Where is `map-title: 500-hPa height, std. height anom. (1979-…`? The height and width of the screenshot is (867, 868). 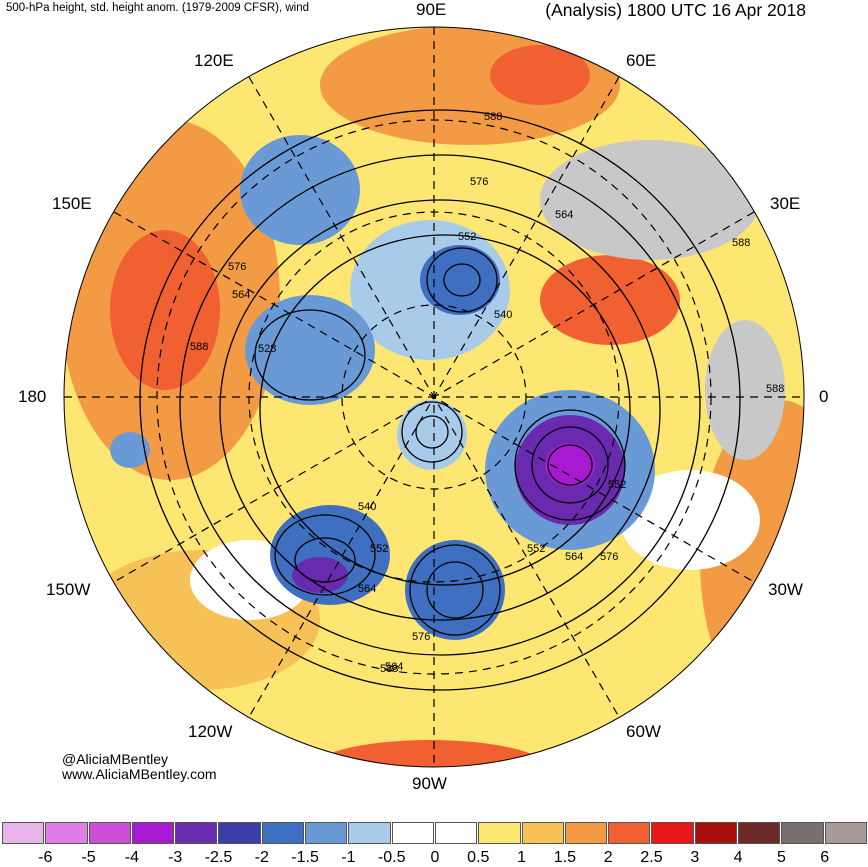 map-title: 500-hPa height, std. height anom. (1979-… is located at coordinates (158, 8).